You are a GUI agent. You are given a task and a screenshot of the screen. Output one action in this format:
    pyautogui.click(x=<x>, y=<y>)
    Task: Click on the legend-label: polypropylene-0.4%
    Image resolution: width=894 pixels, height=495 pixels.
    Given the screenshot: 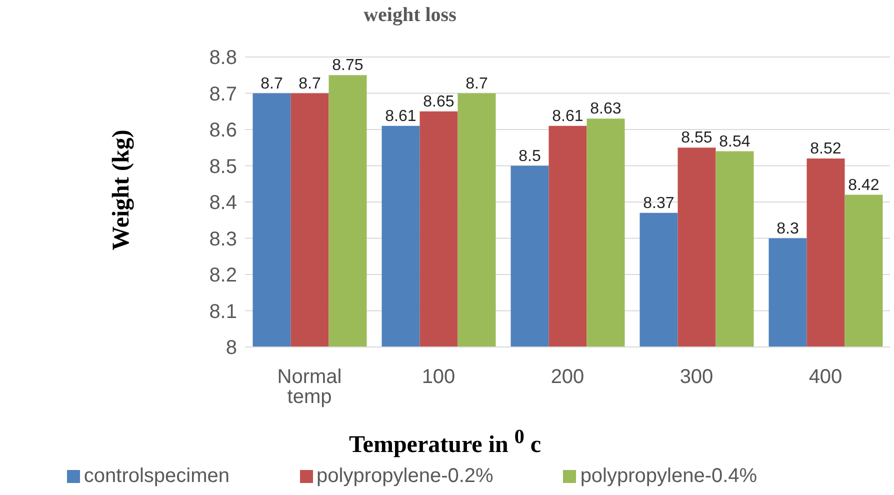 What is the action you would take?
    pyautogui.click(x=669, y=476)
    